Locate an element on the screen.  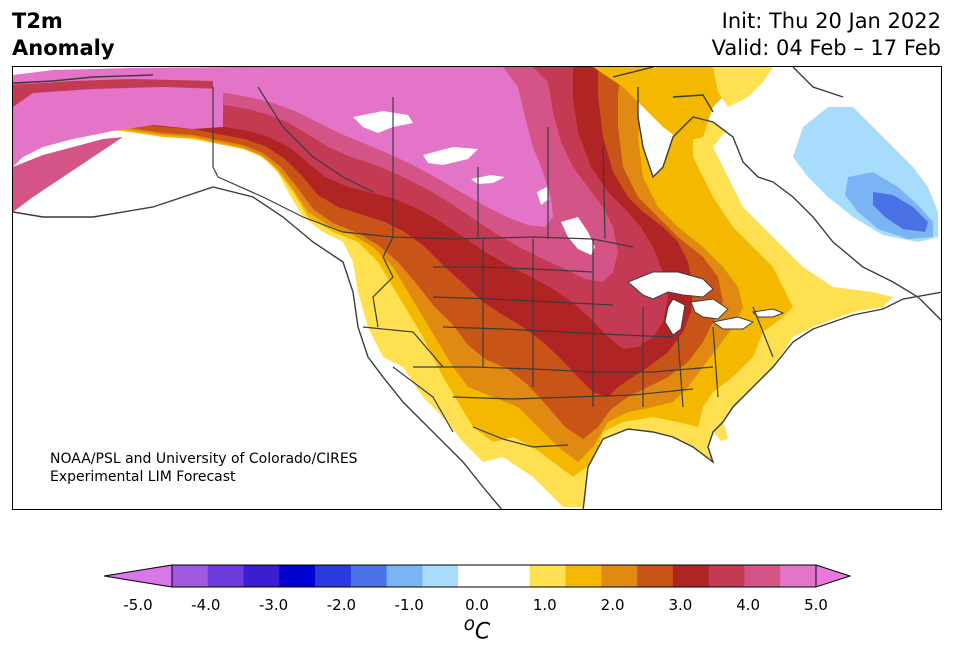
colorbar-tick-label: -3.0 is located at coordinates (273, 605).